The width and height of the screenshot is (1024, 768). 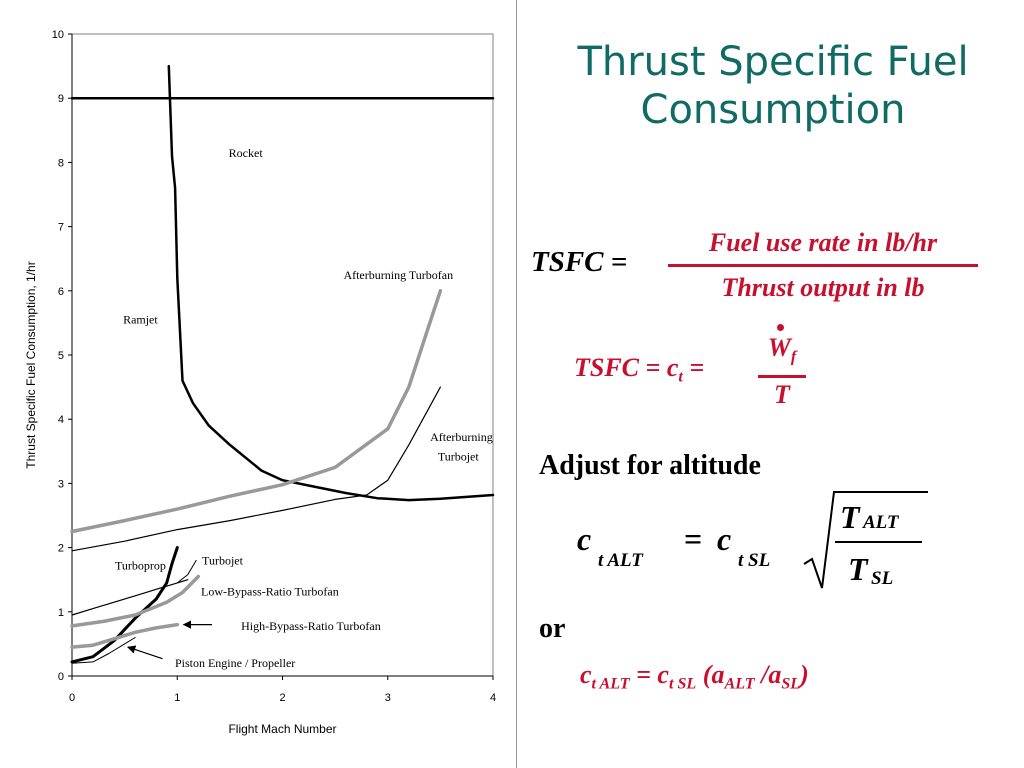 I want to click on eq4-c2: c, so click(x=663, y=674).